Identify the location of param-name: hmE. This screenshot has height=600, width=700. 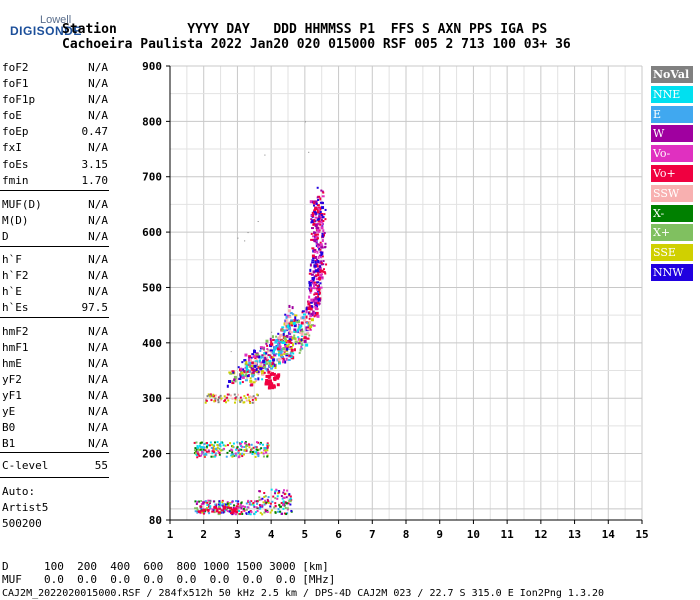
(12, 363).